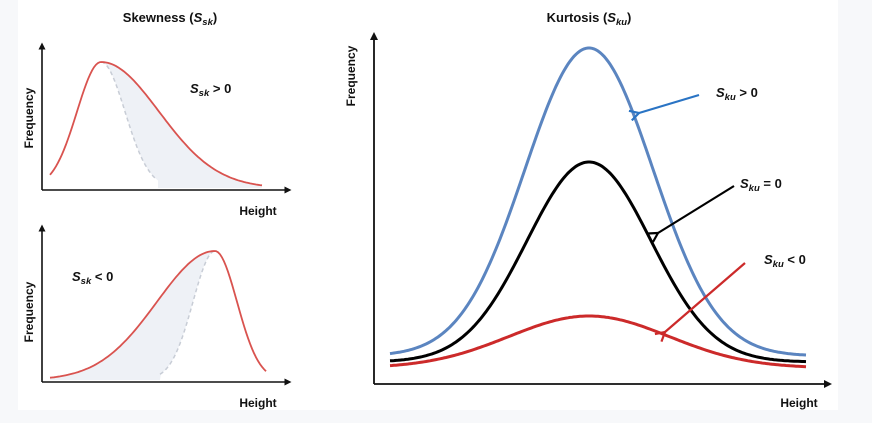  I want to click on positive-skew-curve, so click(156, 124).